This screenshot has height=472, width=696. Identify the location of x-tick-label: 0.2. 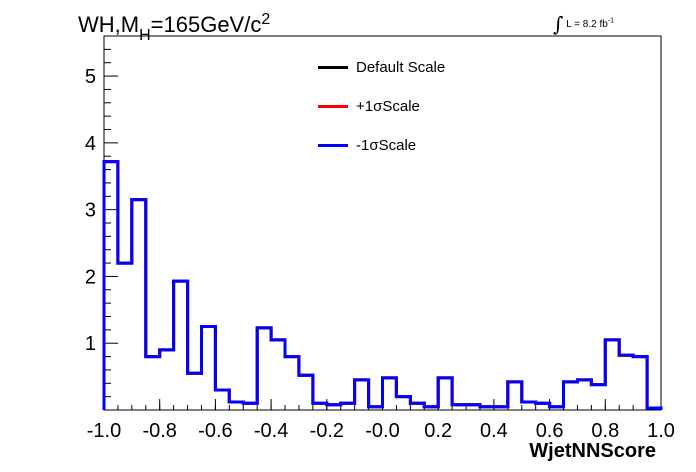
(438, 431).